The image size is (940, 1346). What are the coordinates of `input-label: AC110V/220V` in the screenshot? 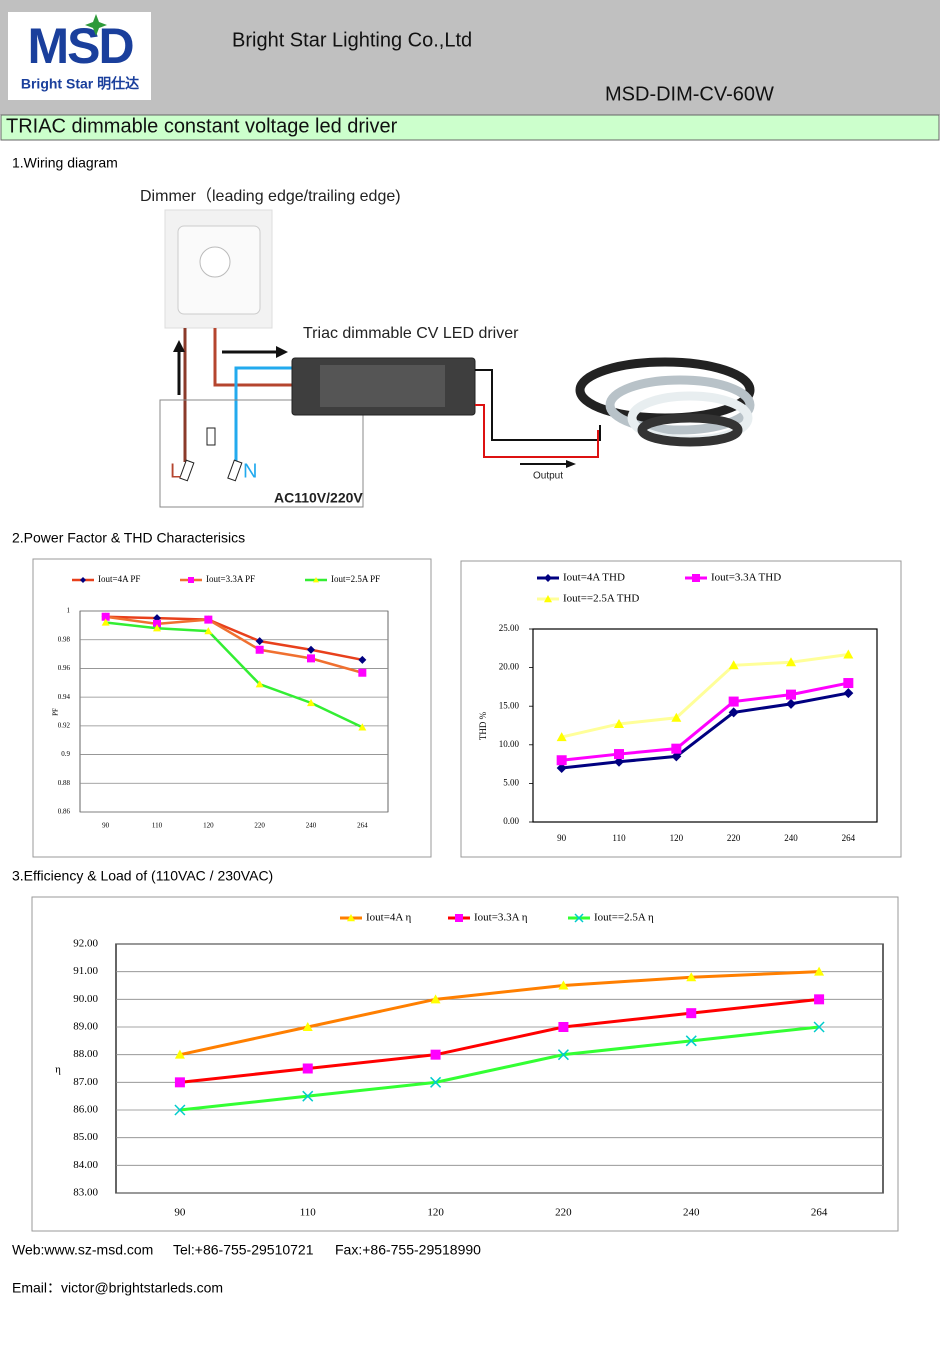 It's located at (318, 498).